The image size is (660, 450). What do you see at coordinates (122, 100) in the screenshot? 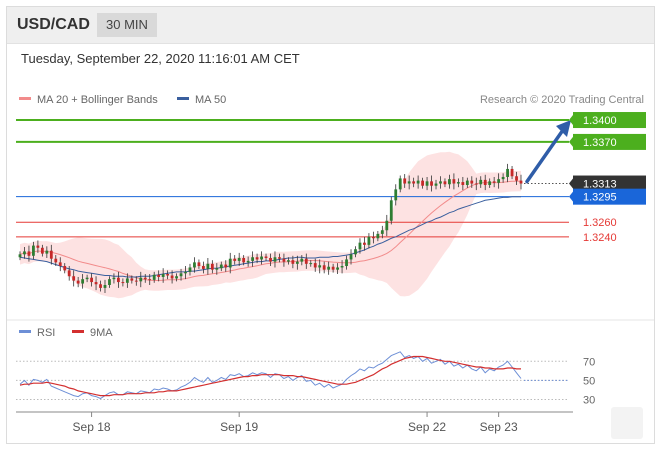
I see `price-legend: MA 20 + Bollinger Bands MA 50` at bounding box center [122, 100].